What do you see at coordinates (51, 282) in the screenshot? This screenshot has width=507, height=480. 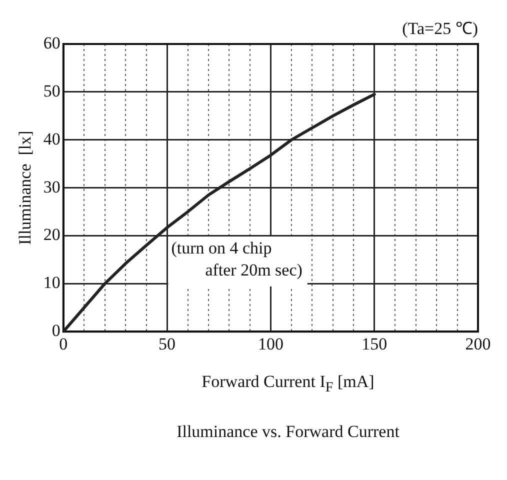 I see `y-tick-label: 10` at bounding box center [51, 282].